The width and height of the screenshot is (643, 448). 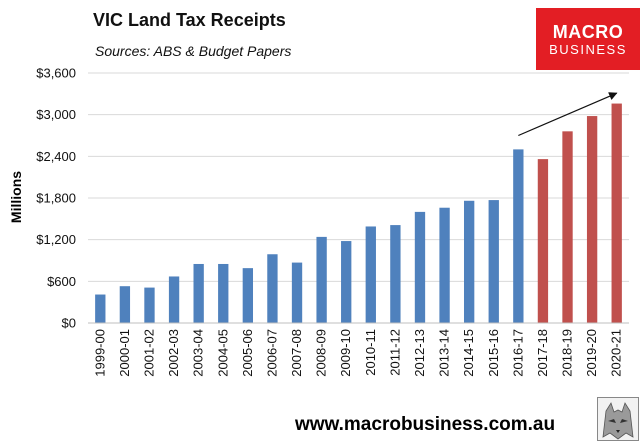 I want to click on x-tick-label: 1999-00, so click(x=99, y=353).